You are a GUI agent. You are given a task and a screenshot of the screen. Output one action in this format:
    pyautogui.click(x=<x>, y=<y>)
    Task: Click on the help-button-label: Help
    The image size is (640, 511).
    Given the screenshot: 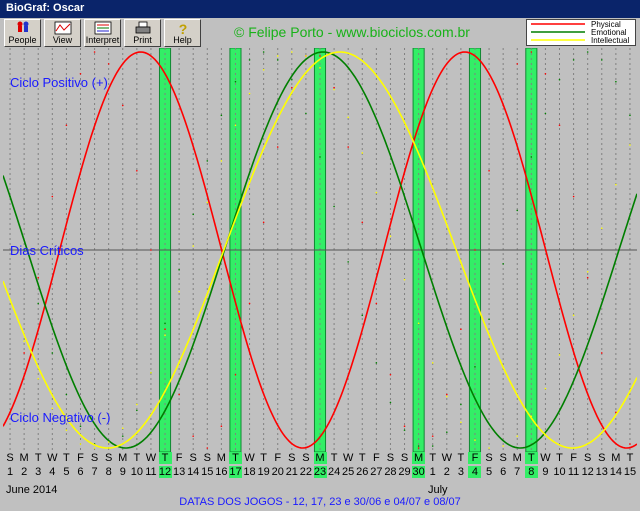 What is the action you would take?
    pyautogui.click(x=182, y=40)
    